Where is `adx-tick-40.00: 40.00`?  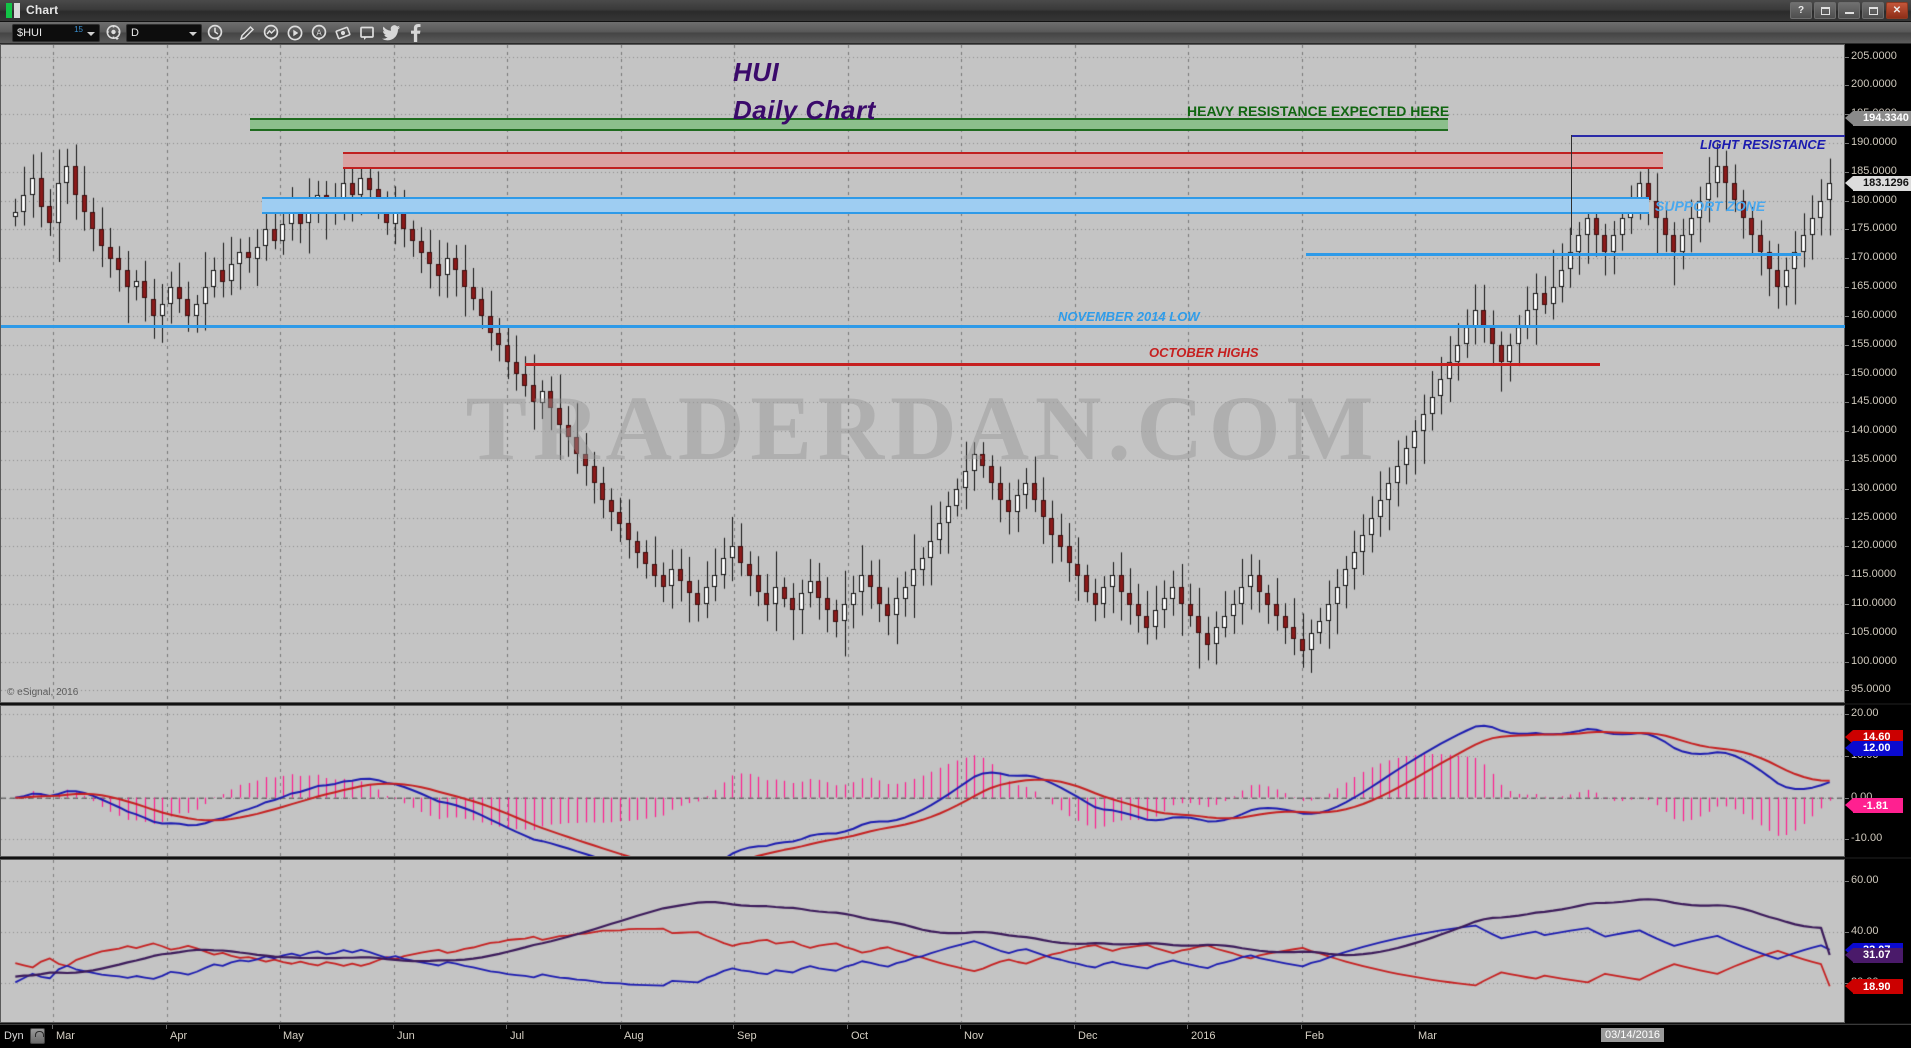 adx-tick-40.00: 40.00 is located at coordinates (1865, 931).